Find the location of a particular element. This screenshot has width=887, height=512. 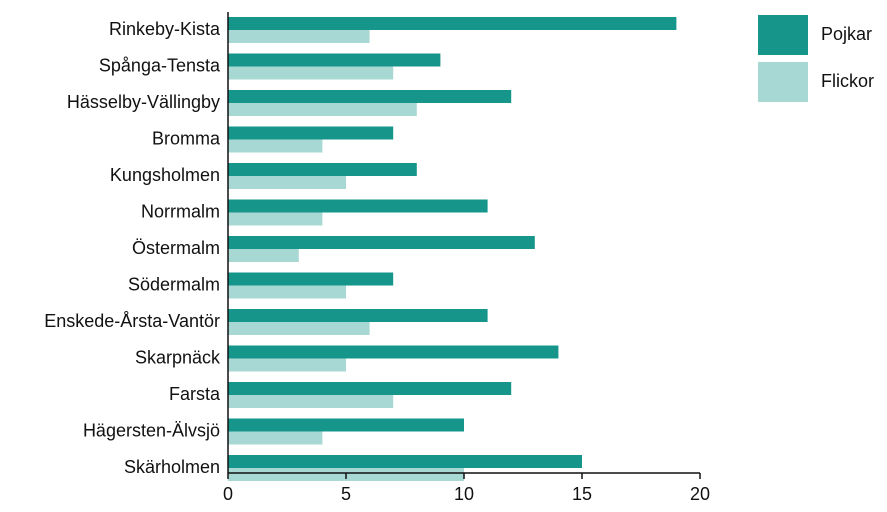

category-label: Bromma is located at coordinates (186, 138).